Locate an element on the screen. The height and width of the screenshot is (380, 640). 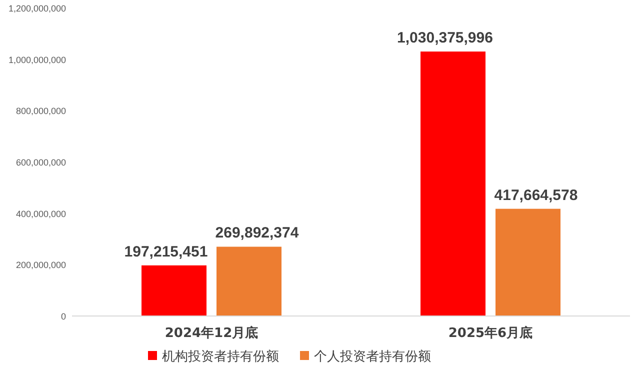
data-label: 417,664,578 is located at coordinates (536, 195).